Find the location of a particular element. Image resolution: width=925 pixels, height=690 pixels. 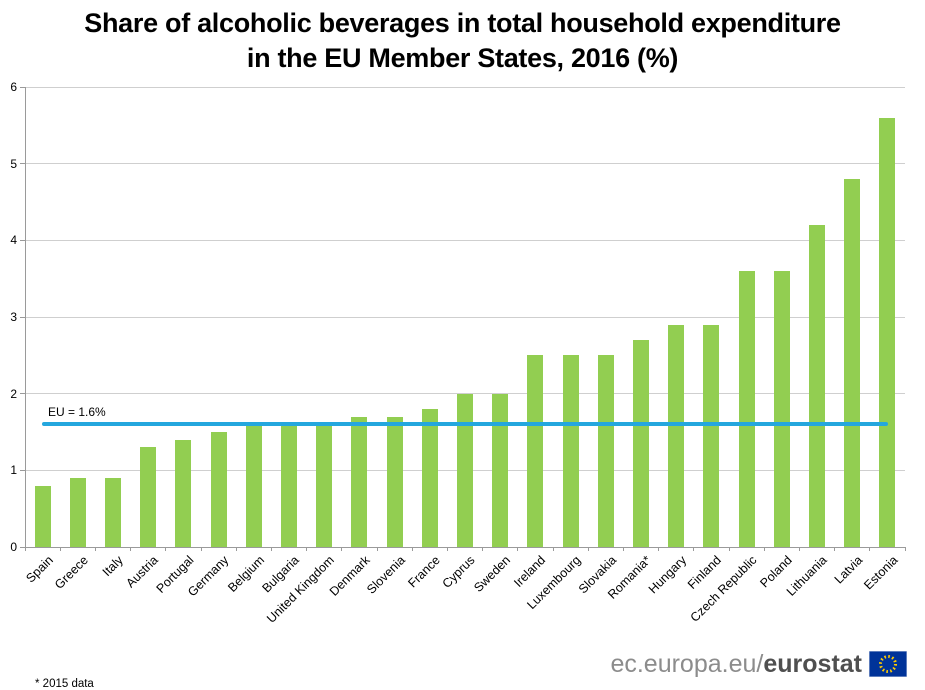

bar-romania is located at coordinates (641, 443).